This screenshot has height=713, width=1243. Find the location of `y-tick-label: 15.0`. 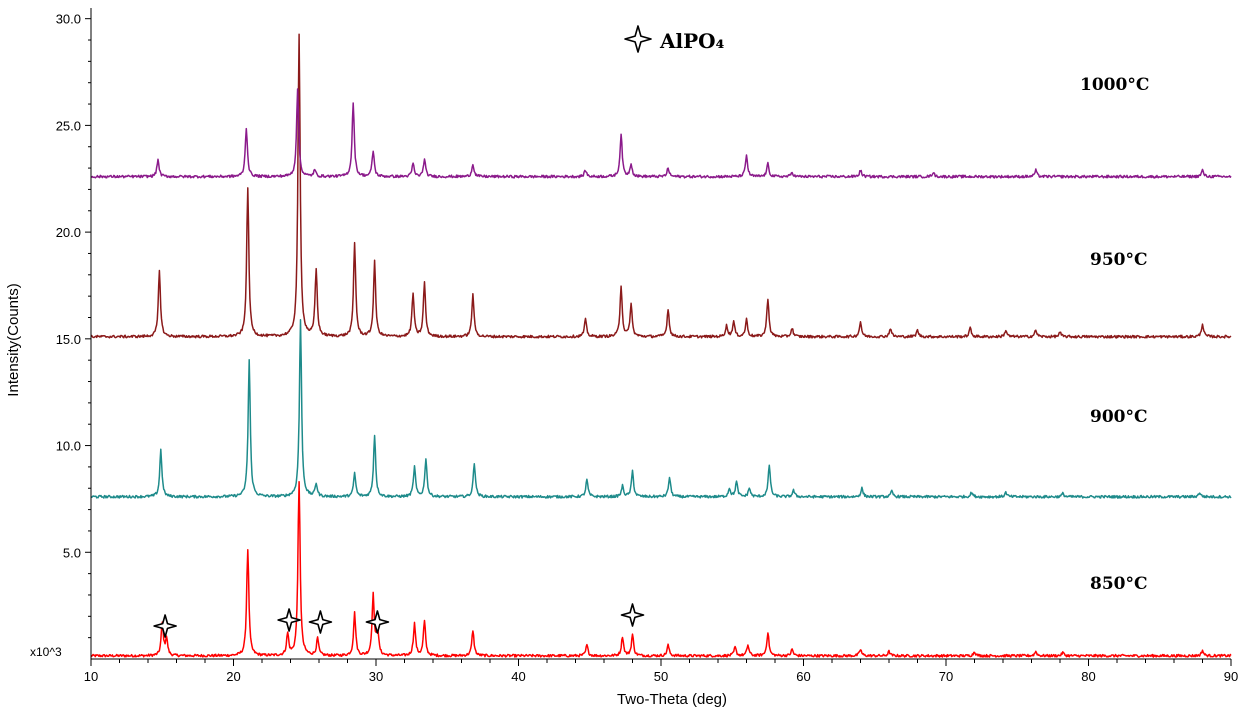

y-tick-label: 15.0 is located at coordinates (68, 339).